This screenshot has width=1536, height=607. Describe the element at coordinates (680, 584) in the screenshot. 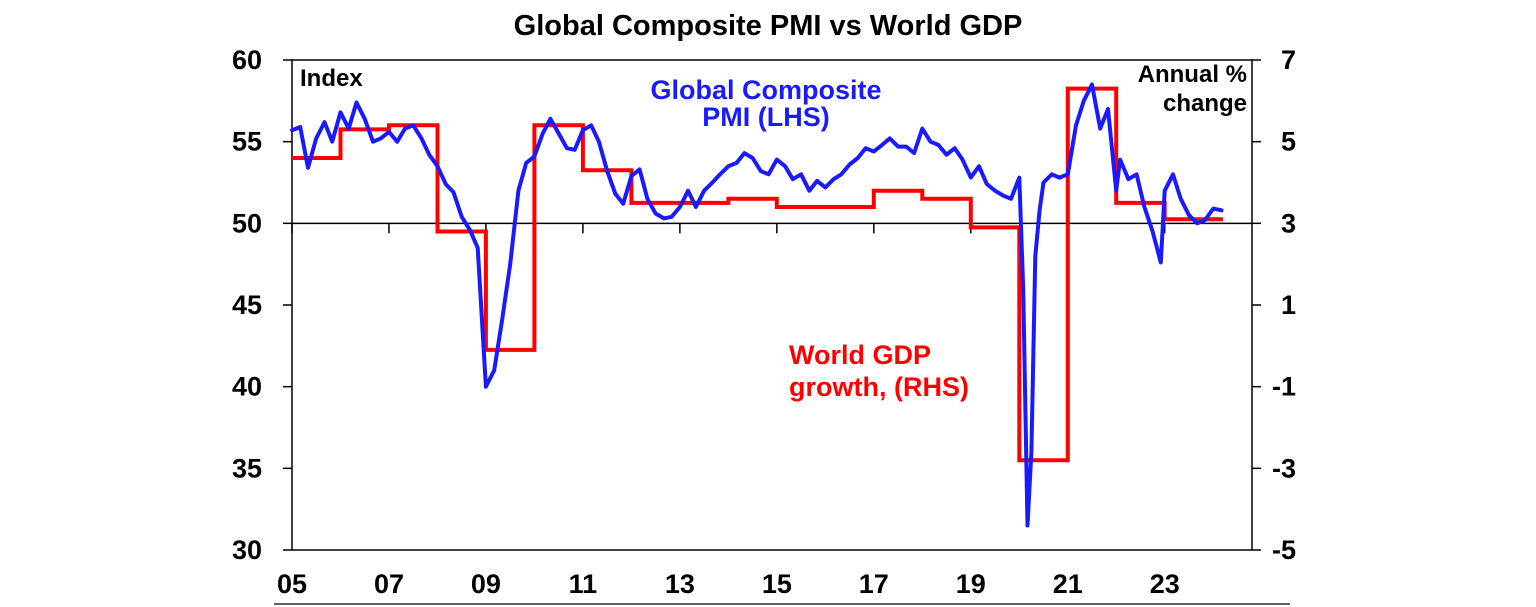

I see `x-tick-label: 13` at that location.